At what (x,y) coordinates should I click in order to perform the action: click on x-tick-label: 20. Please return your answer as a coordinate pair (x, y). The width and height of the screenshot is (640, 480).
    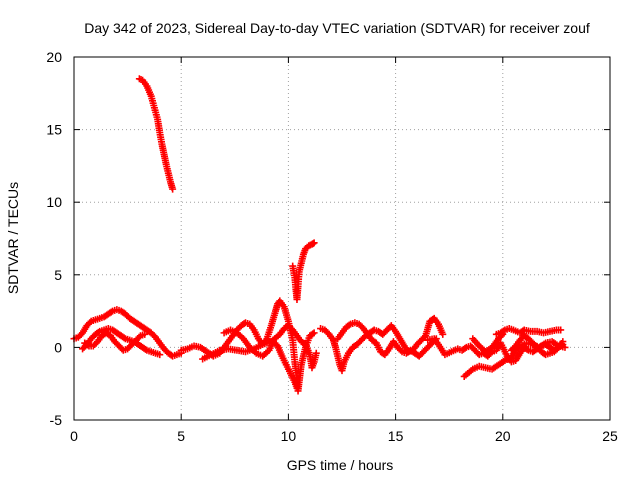
    Looking at the image, I should click on (503, 436).